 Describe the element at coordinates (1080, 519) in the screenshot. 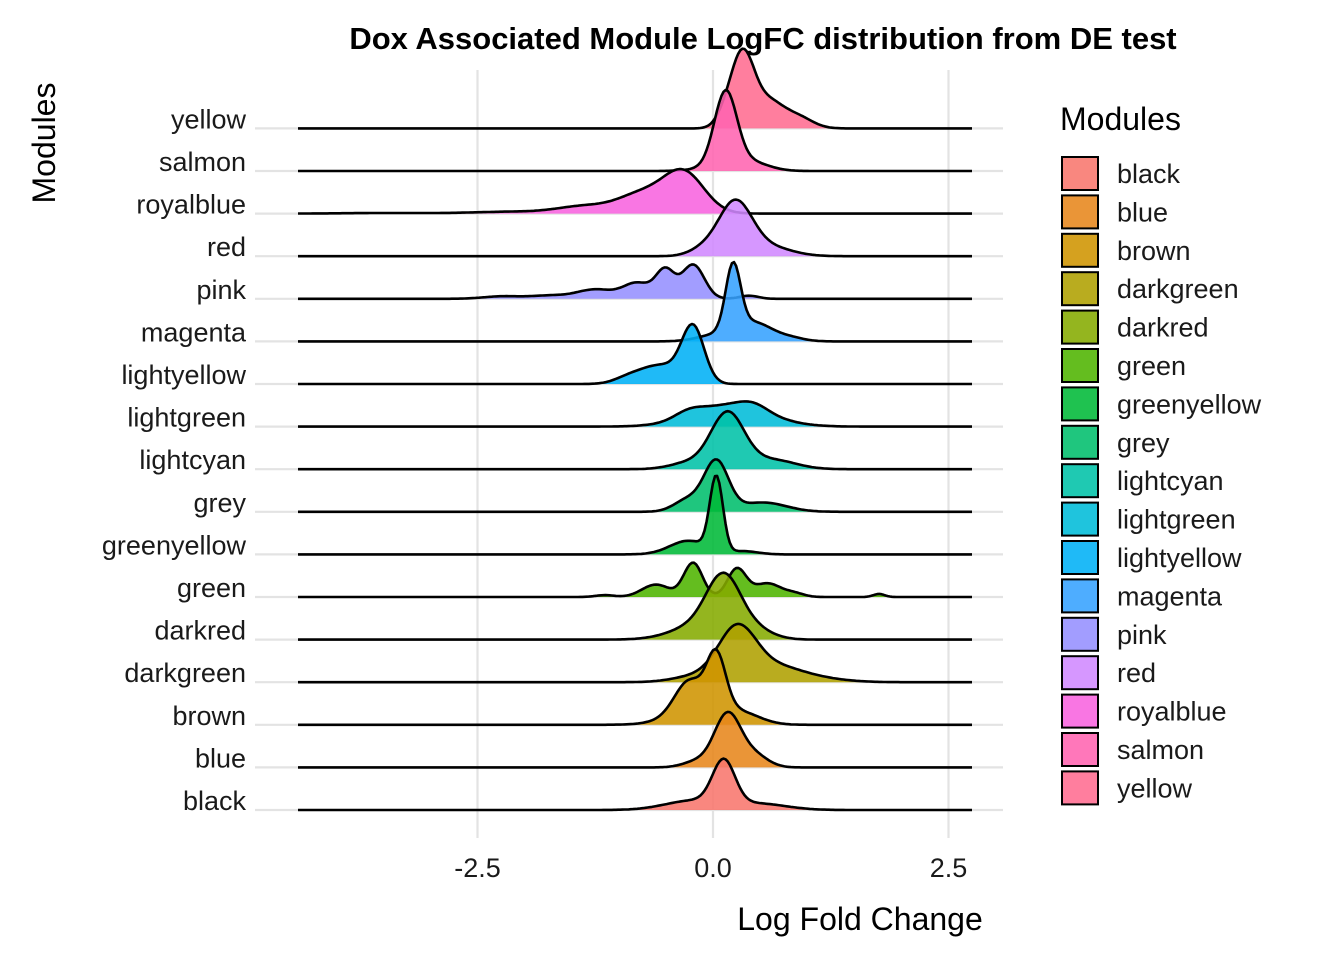

I see `legend-swatch-lightgreen` at that location.